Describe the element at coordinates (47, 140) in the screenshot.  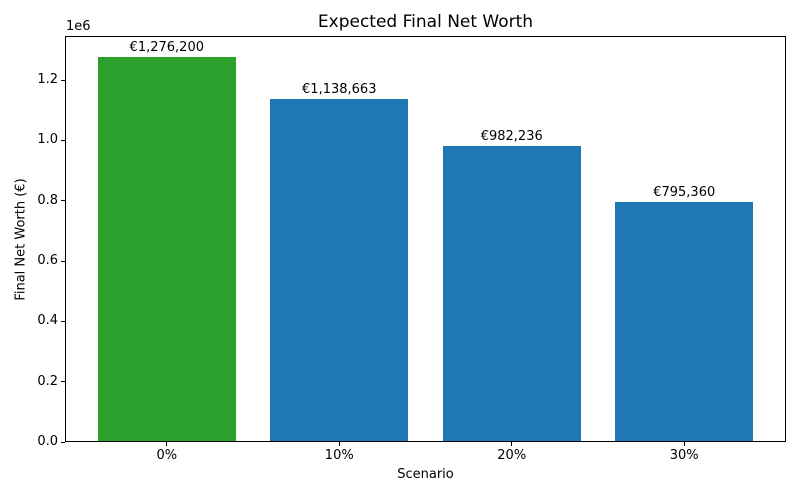
I see `y-tick-label: 1.0` at that location.